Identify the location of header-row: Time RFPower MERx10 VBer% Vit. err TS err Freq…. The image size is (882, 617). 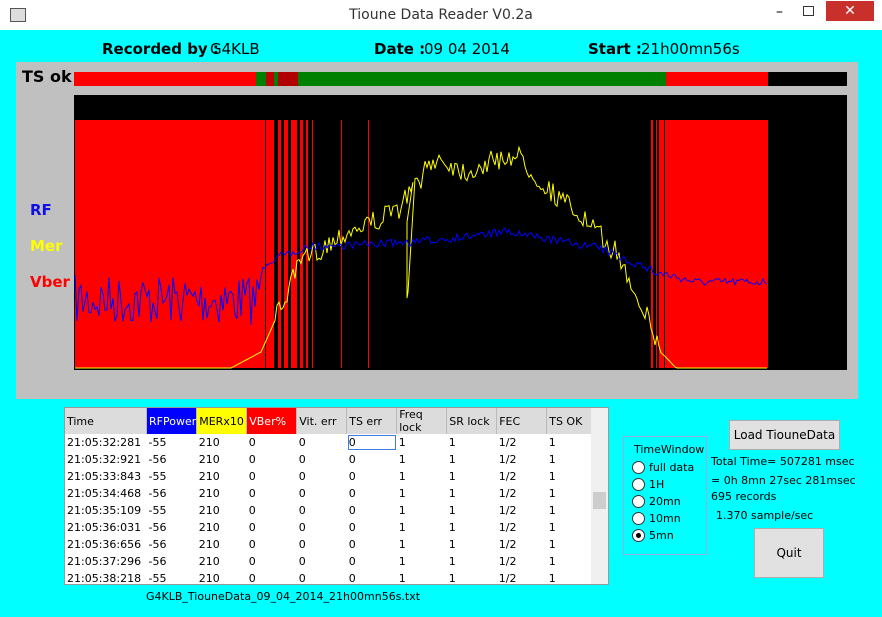
(331, 421).